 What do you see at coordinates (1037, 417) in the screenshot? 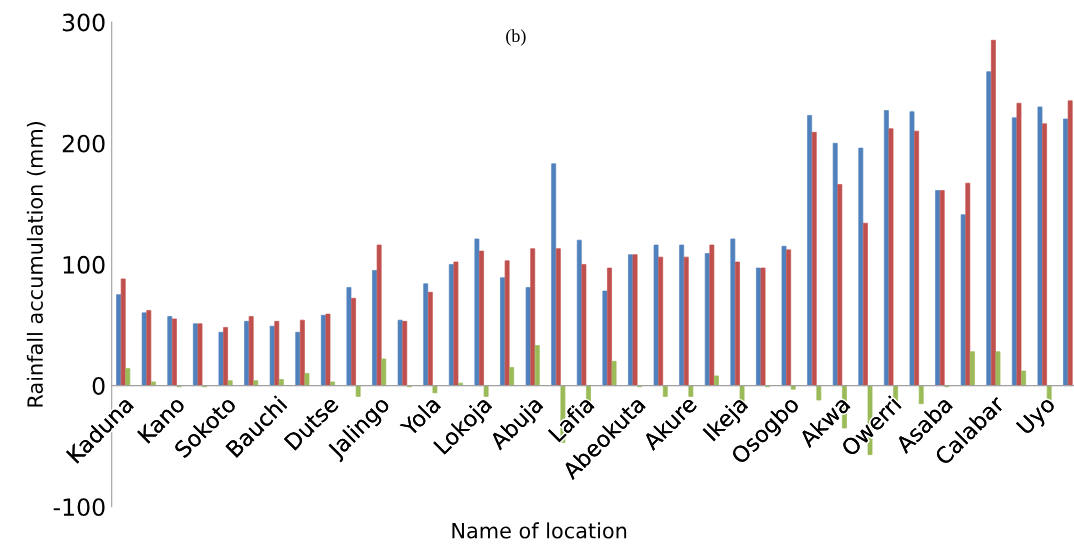
I see `x-tick-label: Uyo` at bounding box center [1037, 417].